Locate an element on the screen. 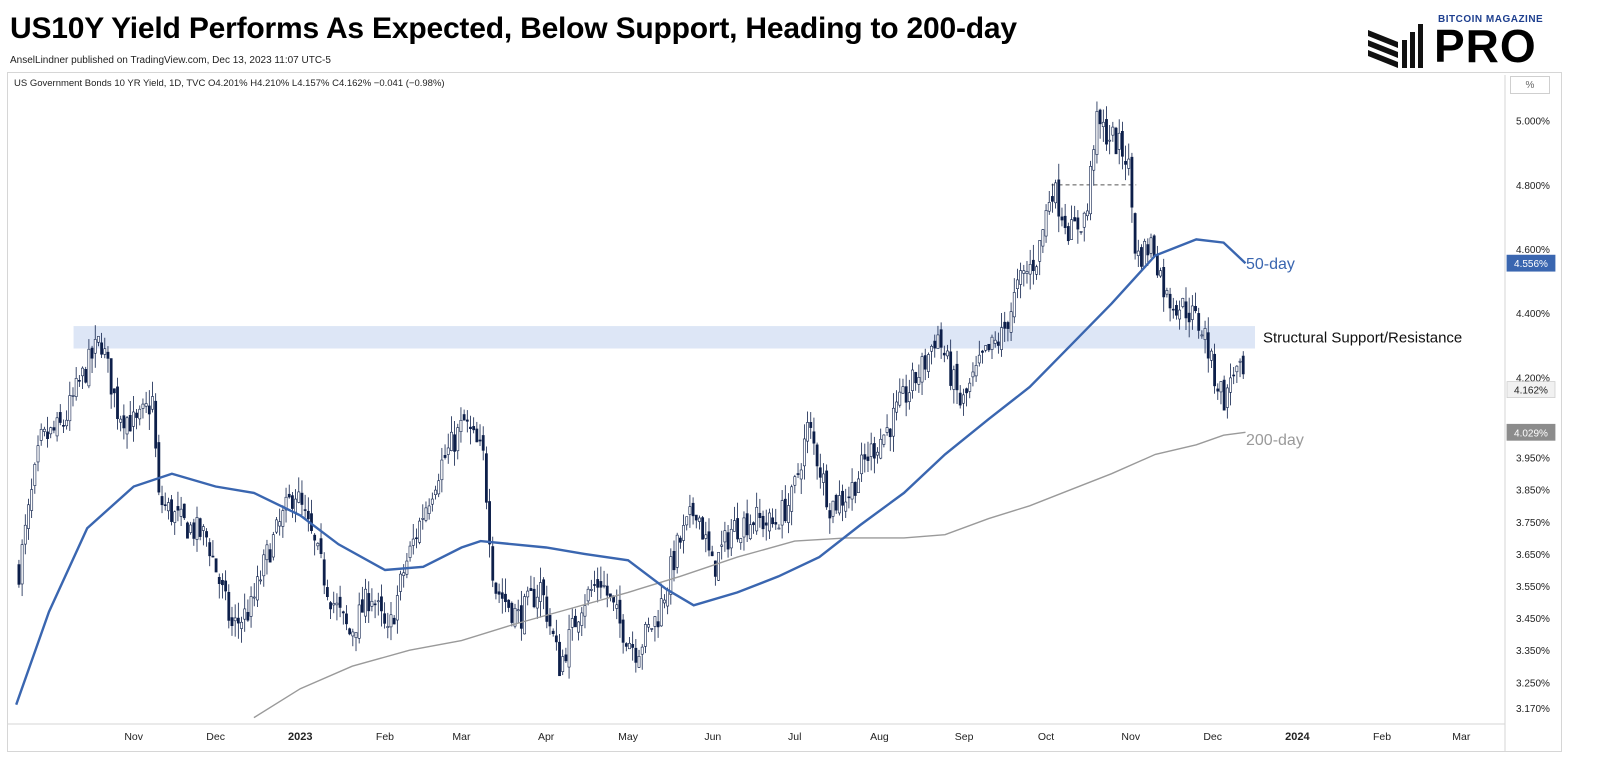 This screenshot has width=1600, height=776. logo-main-text: PRO is located at coordinates (1485, 46).